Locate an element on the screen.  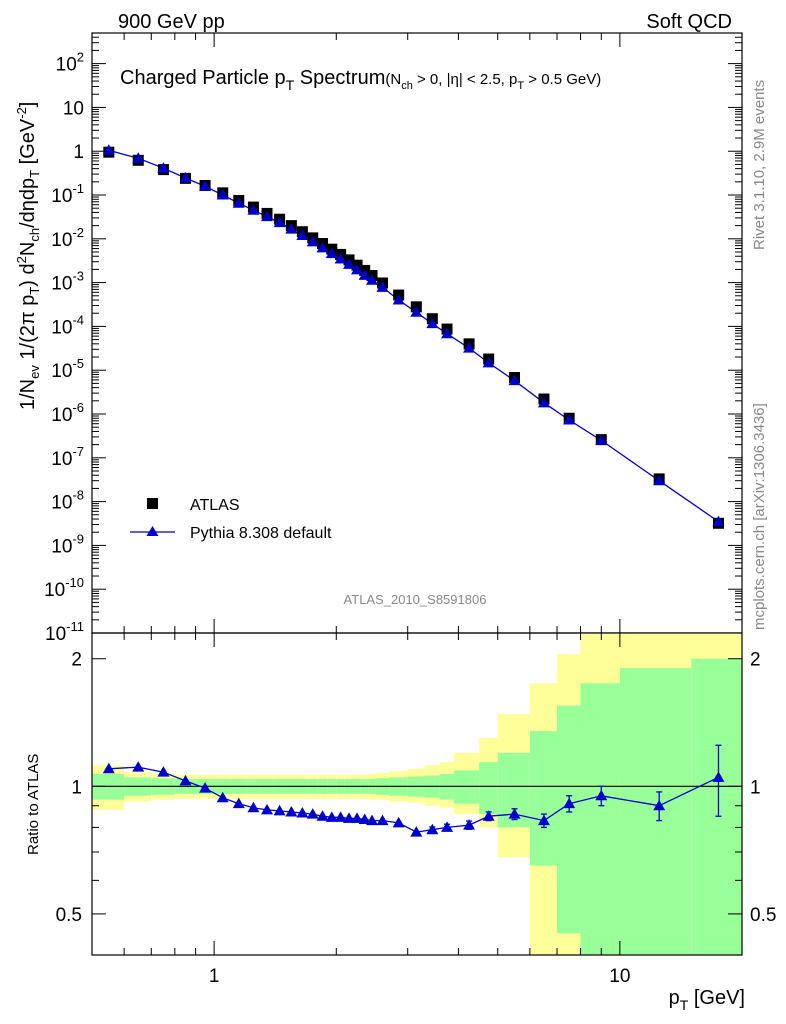
main-y-axis-label: 1/Nev 1/(2π pT) d2Nch/dηdpT [GeV-2] is located at coordinates (28, 256).